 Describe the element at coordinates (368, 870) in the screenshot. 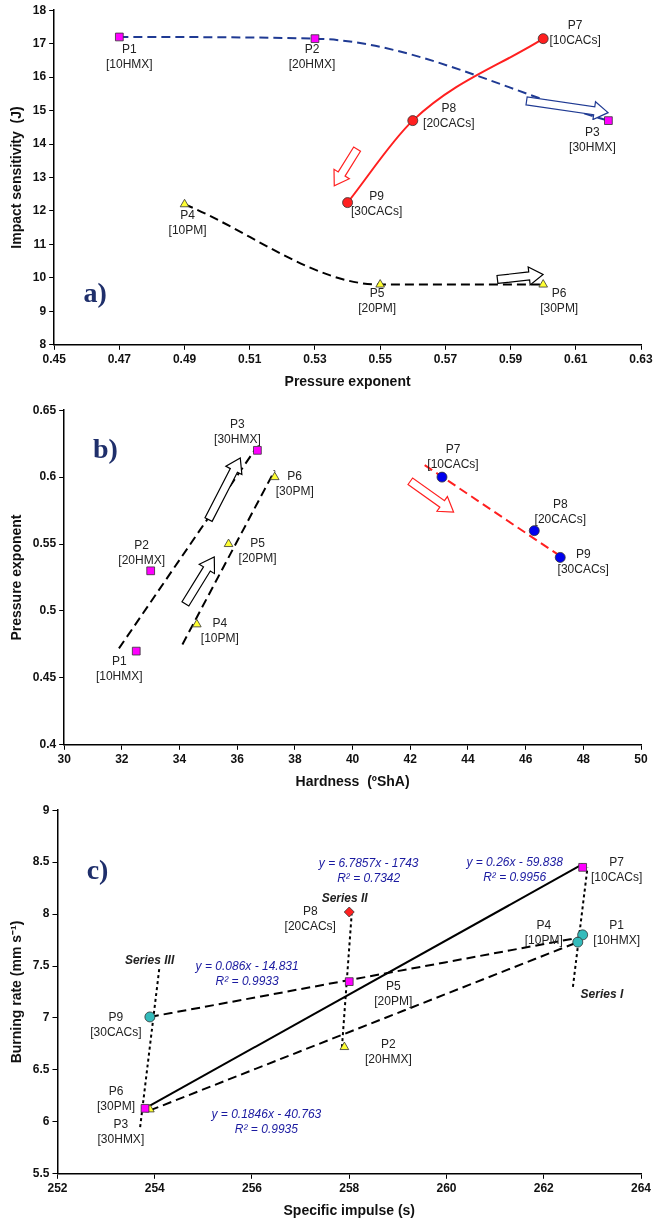

I see `annotation: y = 6.7857x - 1743 R² = 0.7342` at that location.